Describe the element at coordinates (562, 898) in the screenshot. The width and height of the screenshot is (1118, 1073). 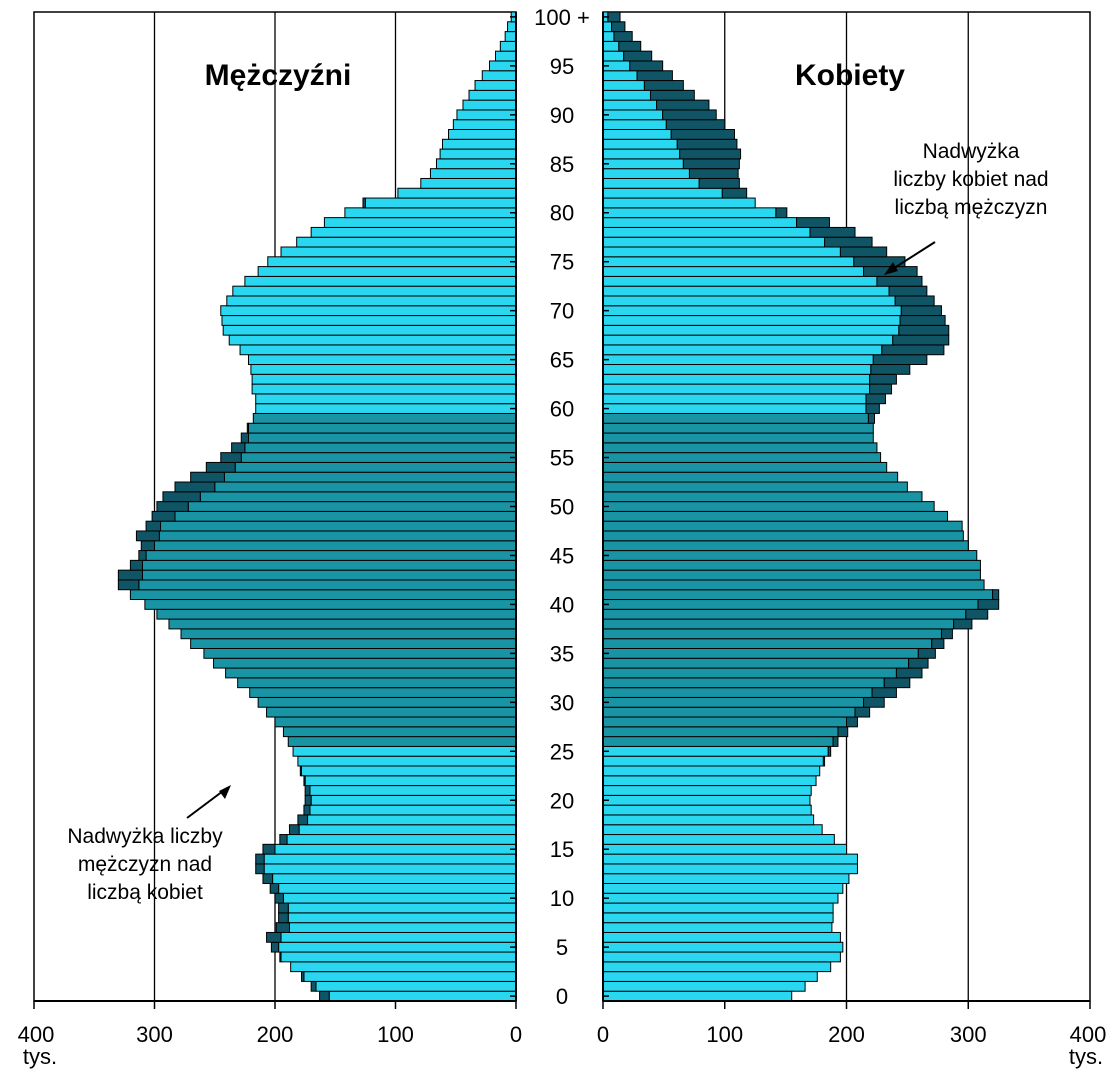
I see `age-label: 10` at that location.